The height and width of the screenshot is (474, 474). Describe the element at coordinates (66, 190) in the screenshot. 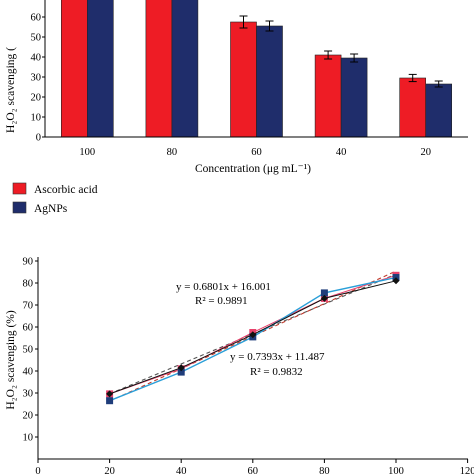

I see `legend-label-ascorbic-acid: Ascorbic acid` at that location.